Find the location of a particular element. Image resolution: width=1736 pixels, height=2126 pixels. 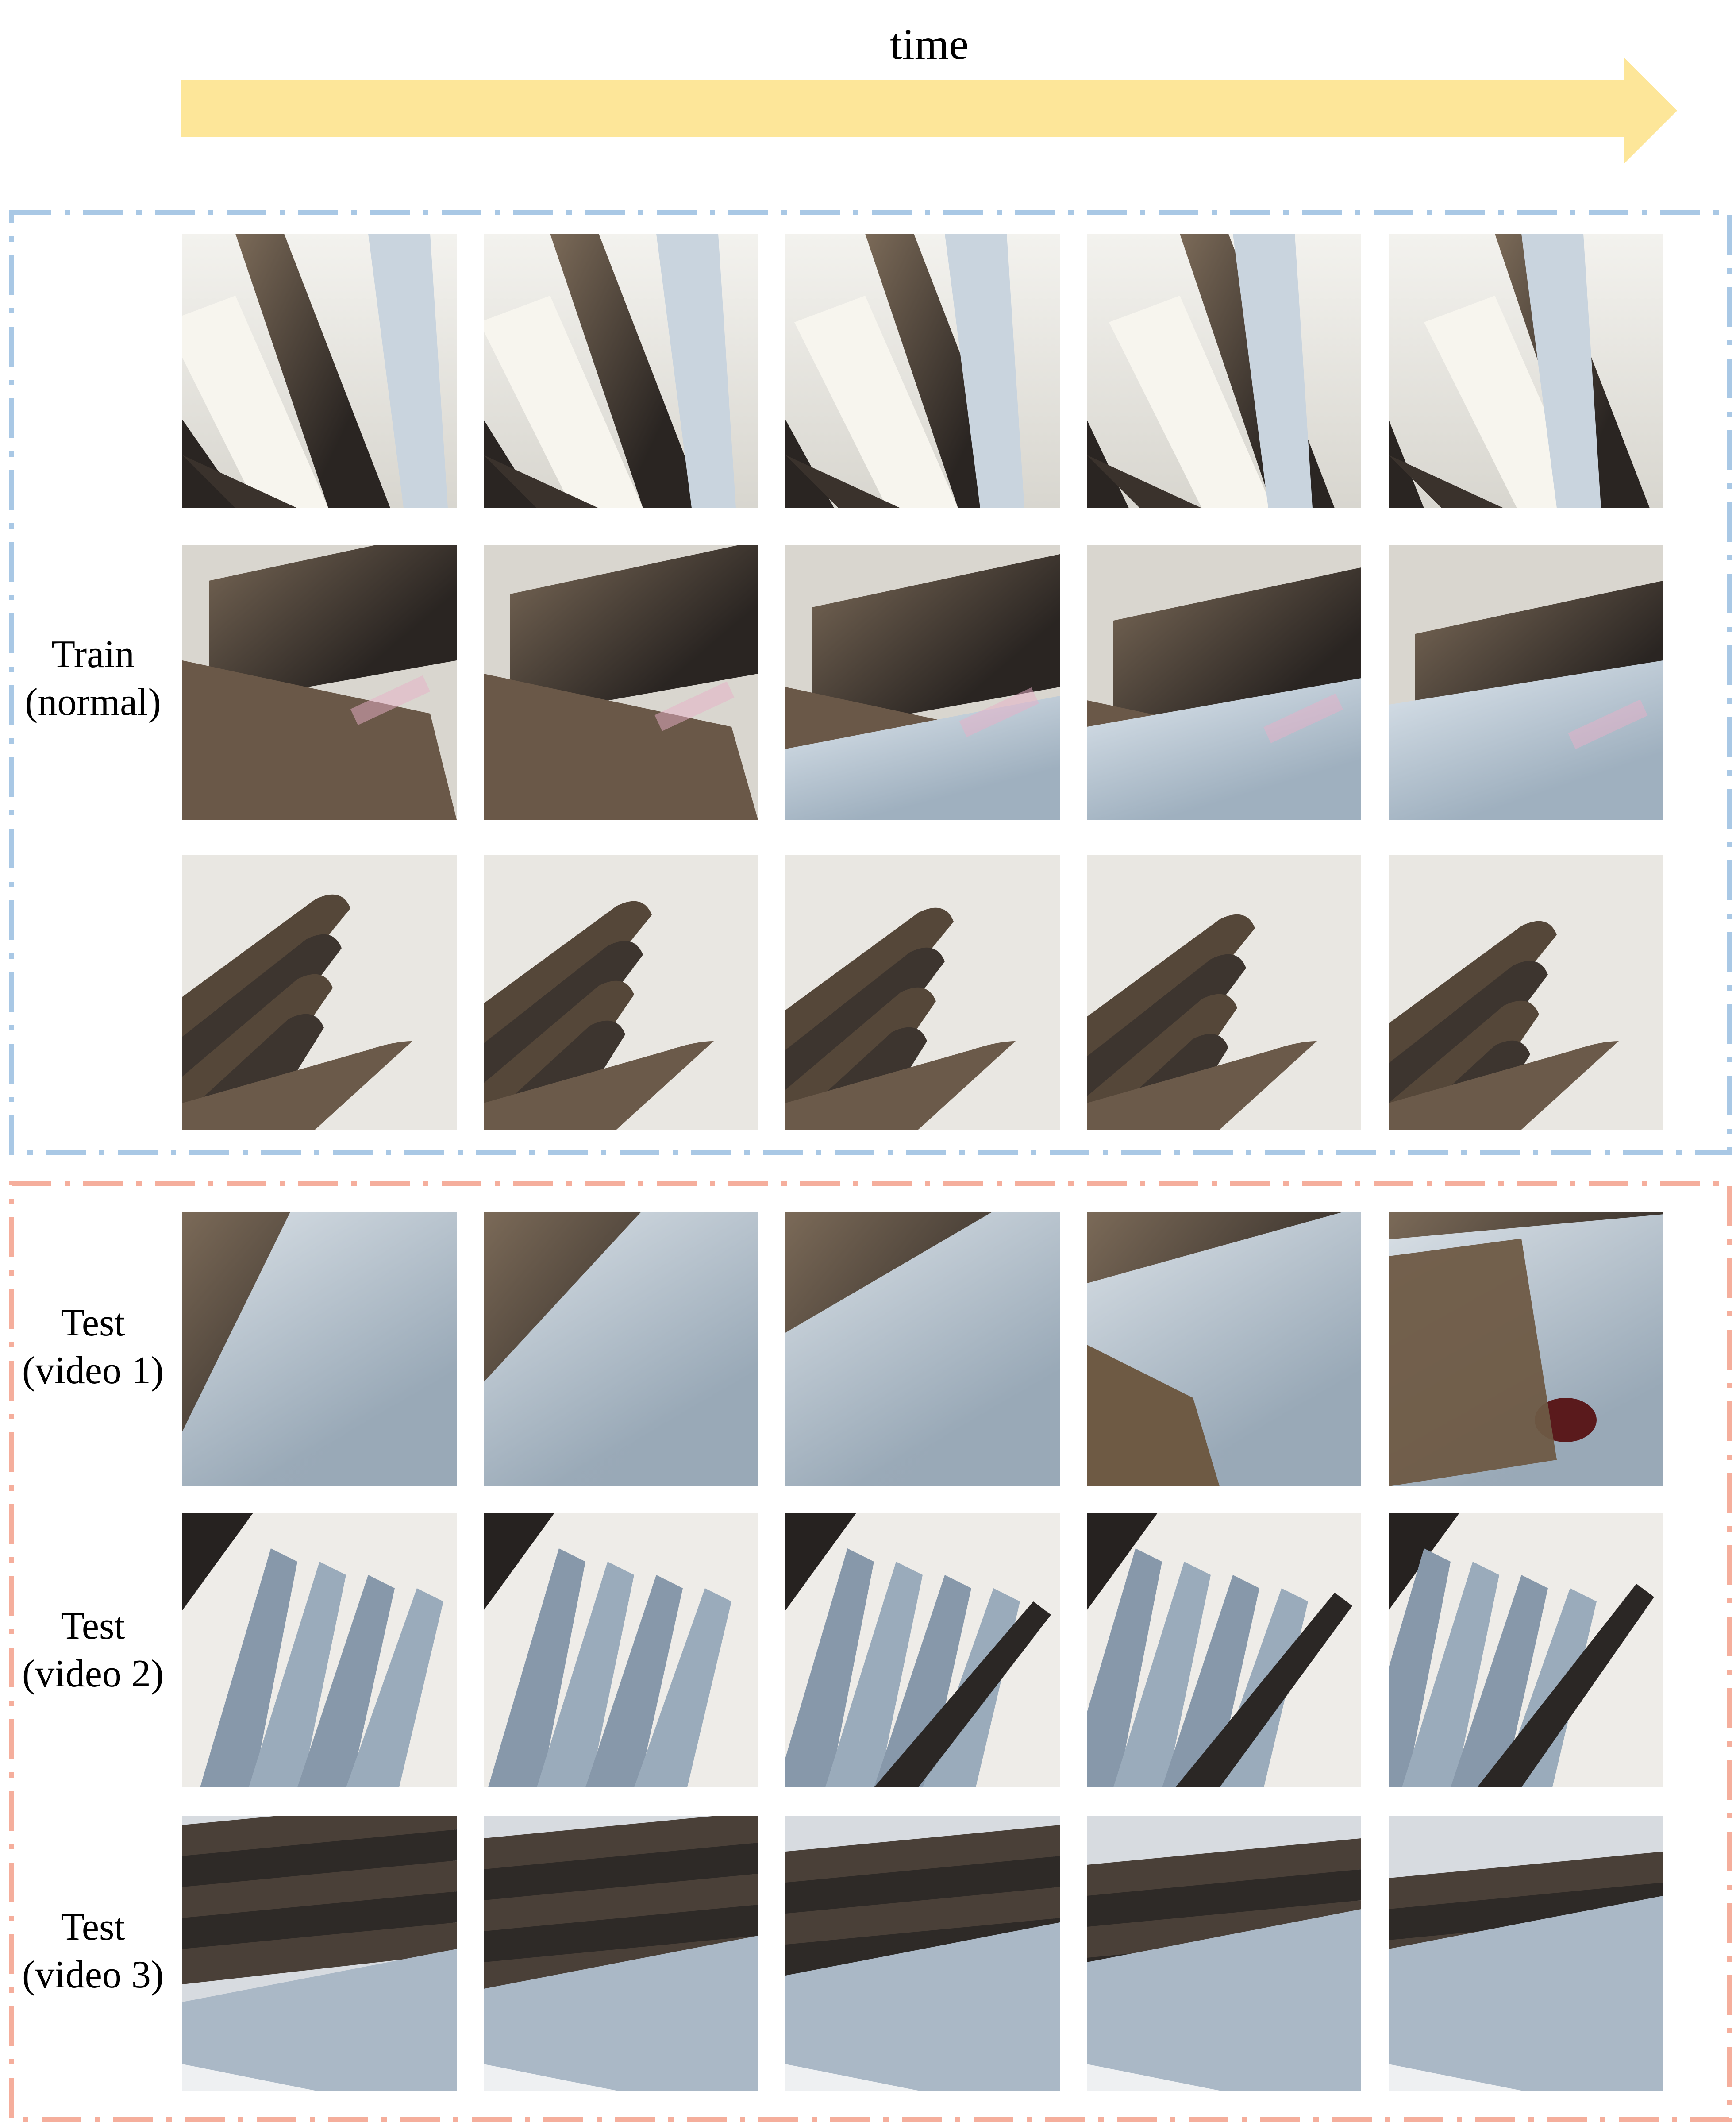

row-label-test-video-1: Test (video 1) is located at coordinates (93, 1347).